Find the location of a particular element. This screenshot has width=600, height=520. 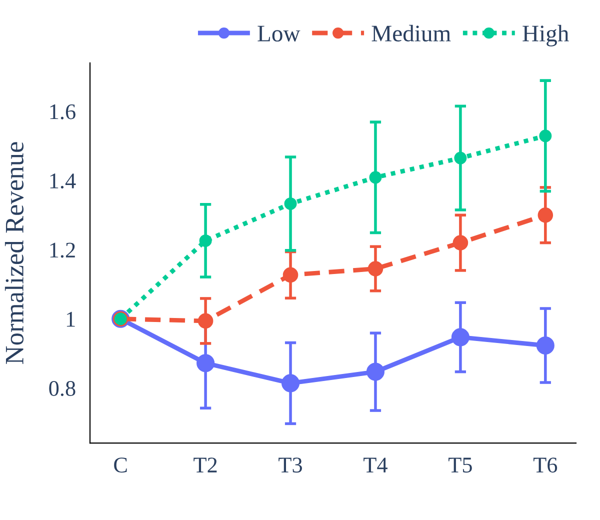

x-tick-label: C is located at coordinates (120, 465).